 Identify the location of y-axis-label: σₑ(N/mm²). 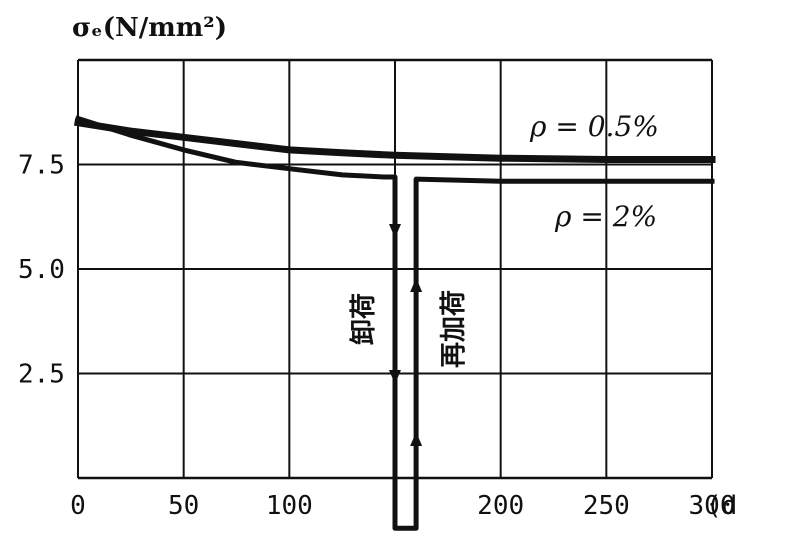
(149, 28).